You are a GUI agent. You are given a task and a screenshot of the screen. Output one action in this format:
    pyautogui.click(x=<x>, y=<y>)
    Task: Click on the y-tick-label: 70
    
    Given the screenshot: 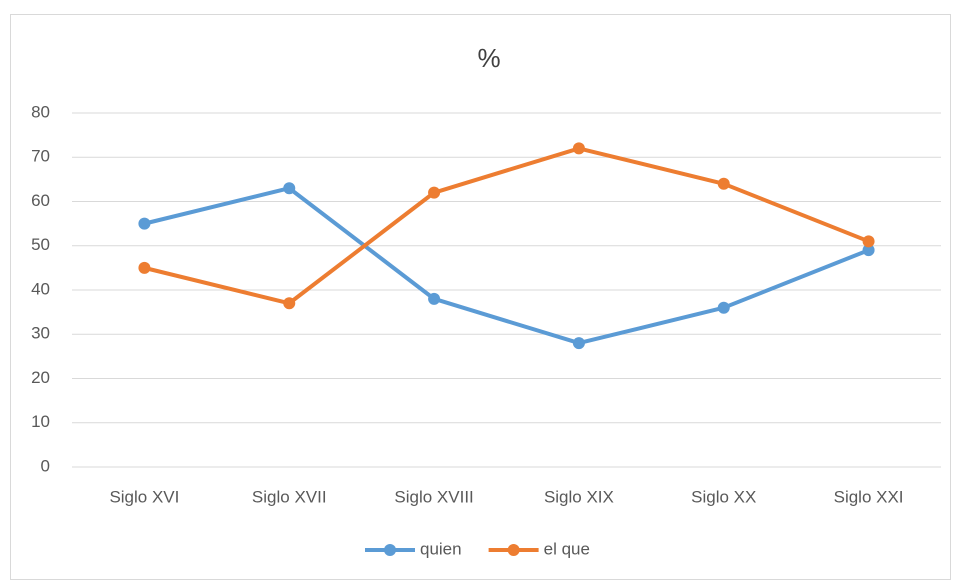 What is the action you would take?
    pyautogui.click(x=40, y=156)
    